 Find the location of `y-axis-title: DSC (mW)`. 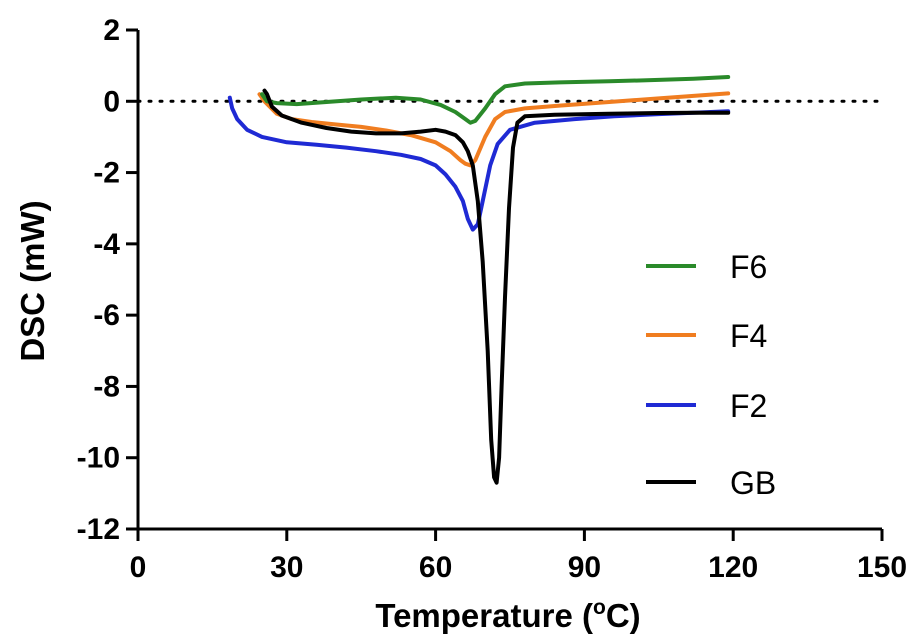

y-axis-title: DSC (mW) is located at coordinates (32, 280).